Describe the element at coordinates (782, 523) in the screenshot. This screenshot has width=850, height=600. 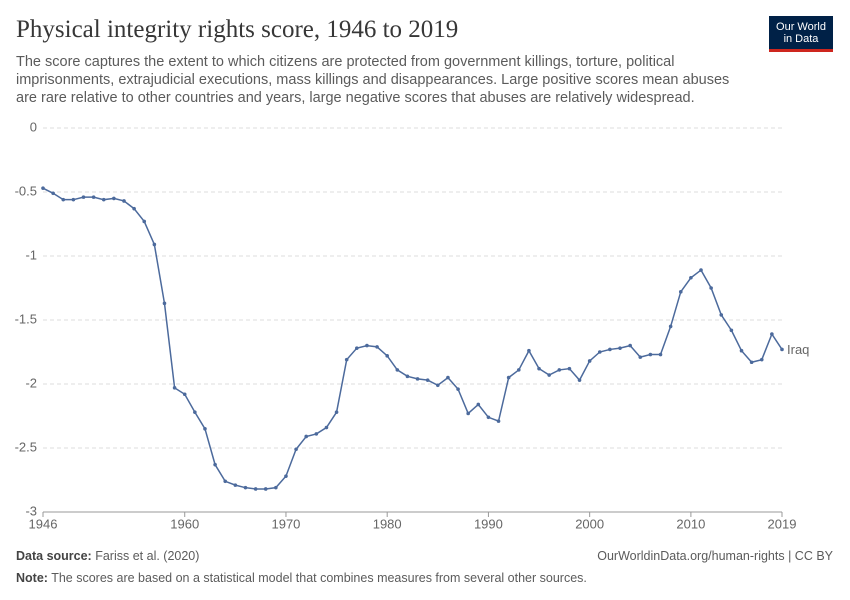
I see `x-tick-label: 2019` at that location.